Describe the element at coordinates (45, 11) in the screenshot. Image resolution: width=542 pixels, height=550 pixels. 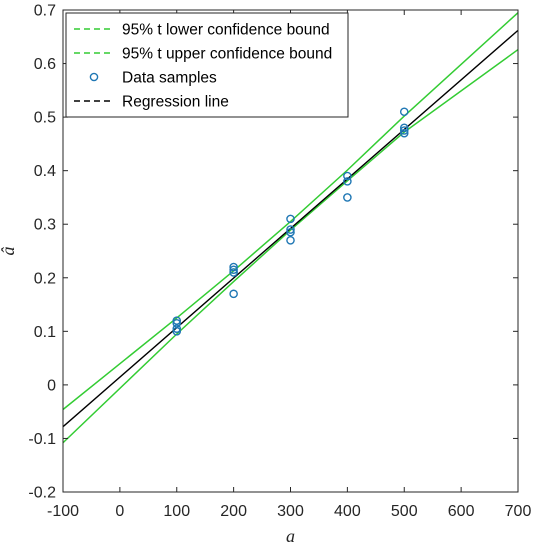
I see `y-tick-label: 0.7` at that location.